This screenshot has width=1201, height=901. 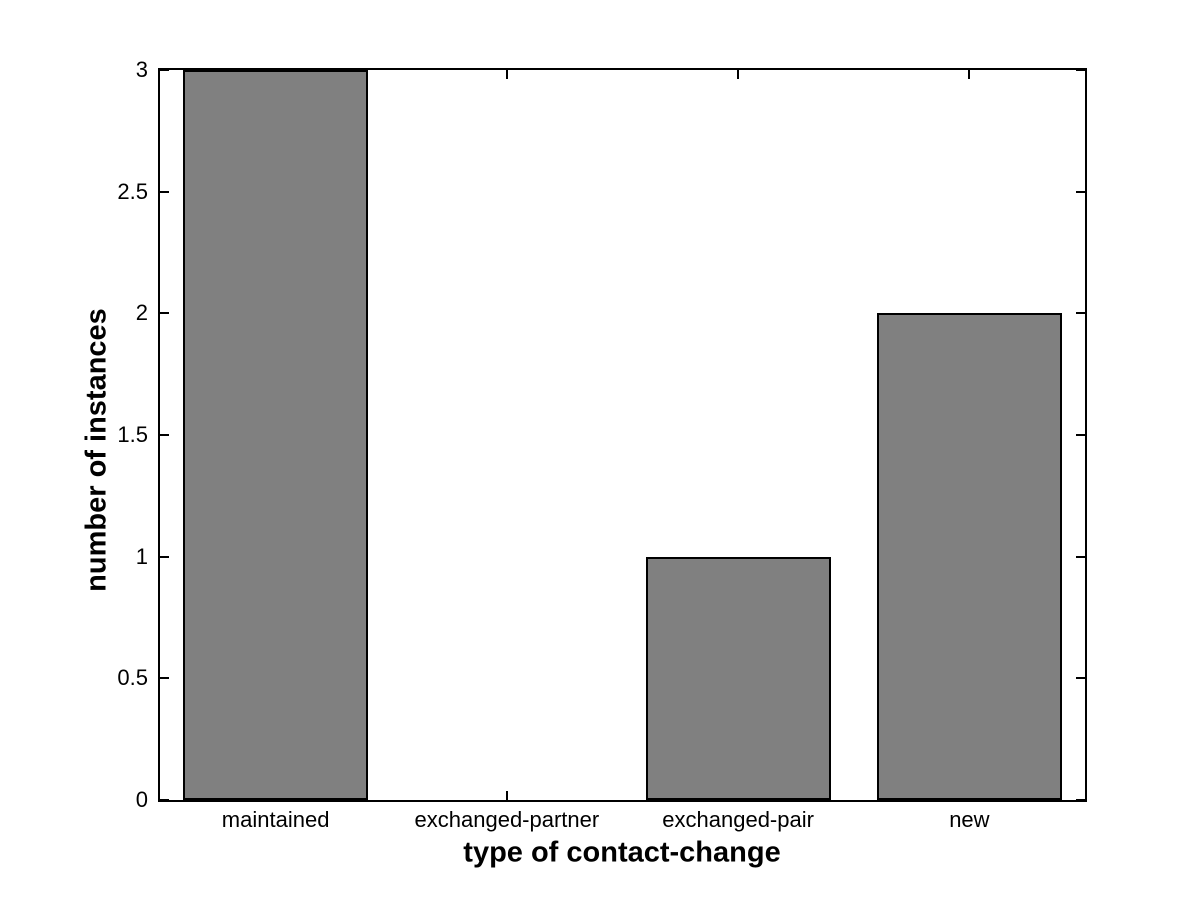 What do you see at coordinates (141, 799) in the screenshot?
I see `y-tick-label: 0` at bounding box center [141, 799].